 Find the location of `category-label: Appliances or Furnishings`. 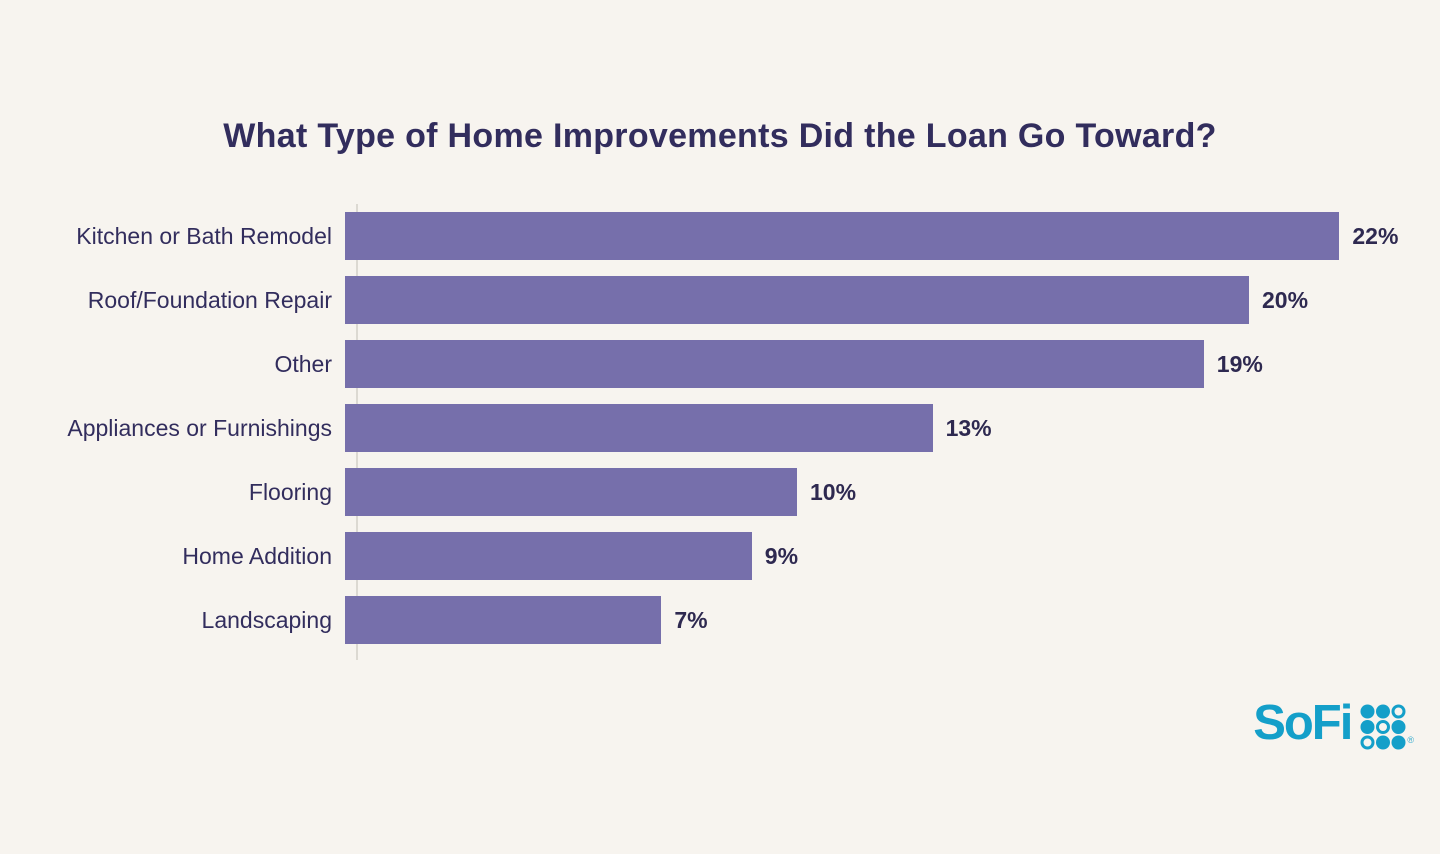

category-label: Appliances or Furnishings is located at coordinates (199, 427).